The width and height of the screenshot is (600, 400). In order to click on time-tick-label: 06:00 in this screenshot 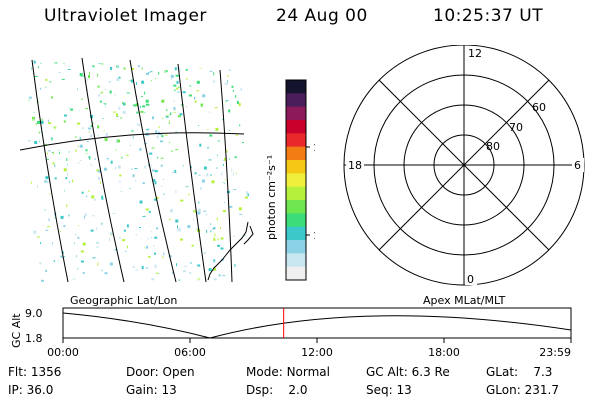, I will do `click(190, 352)`.